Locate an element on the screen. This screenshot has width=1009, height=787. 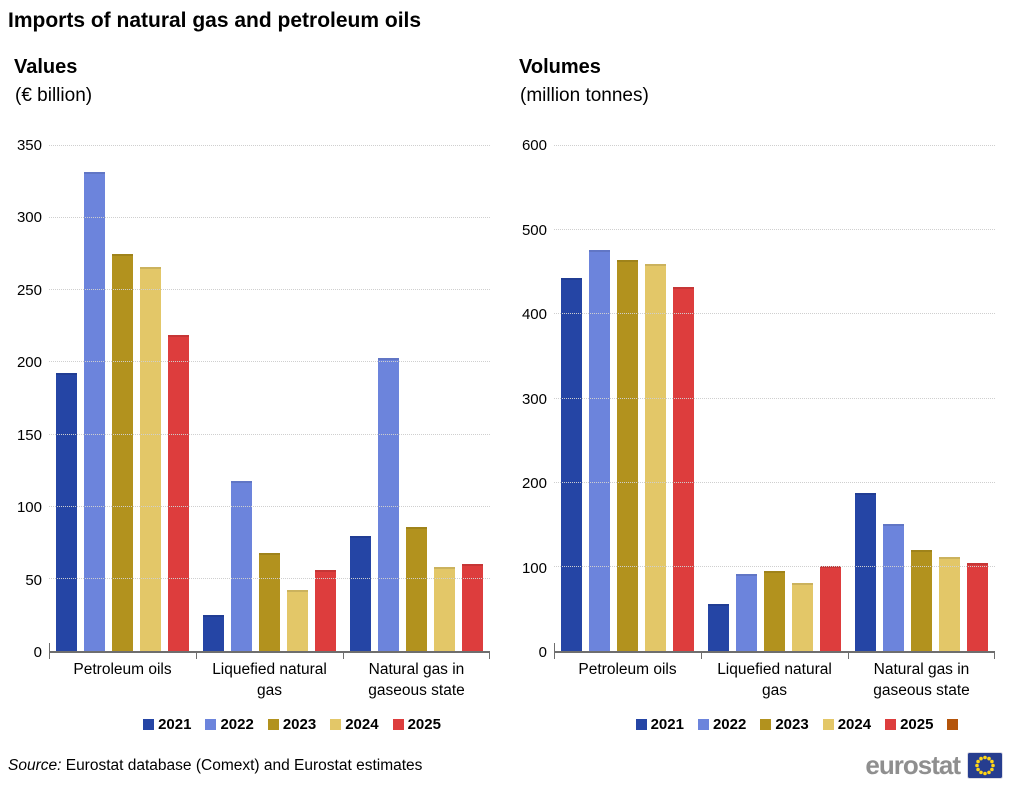
eurostat-logo: eurostat is located at coordinates (934, 765).